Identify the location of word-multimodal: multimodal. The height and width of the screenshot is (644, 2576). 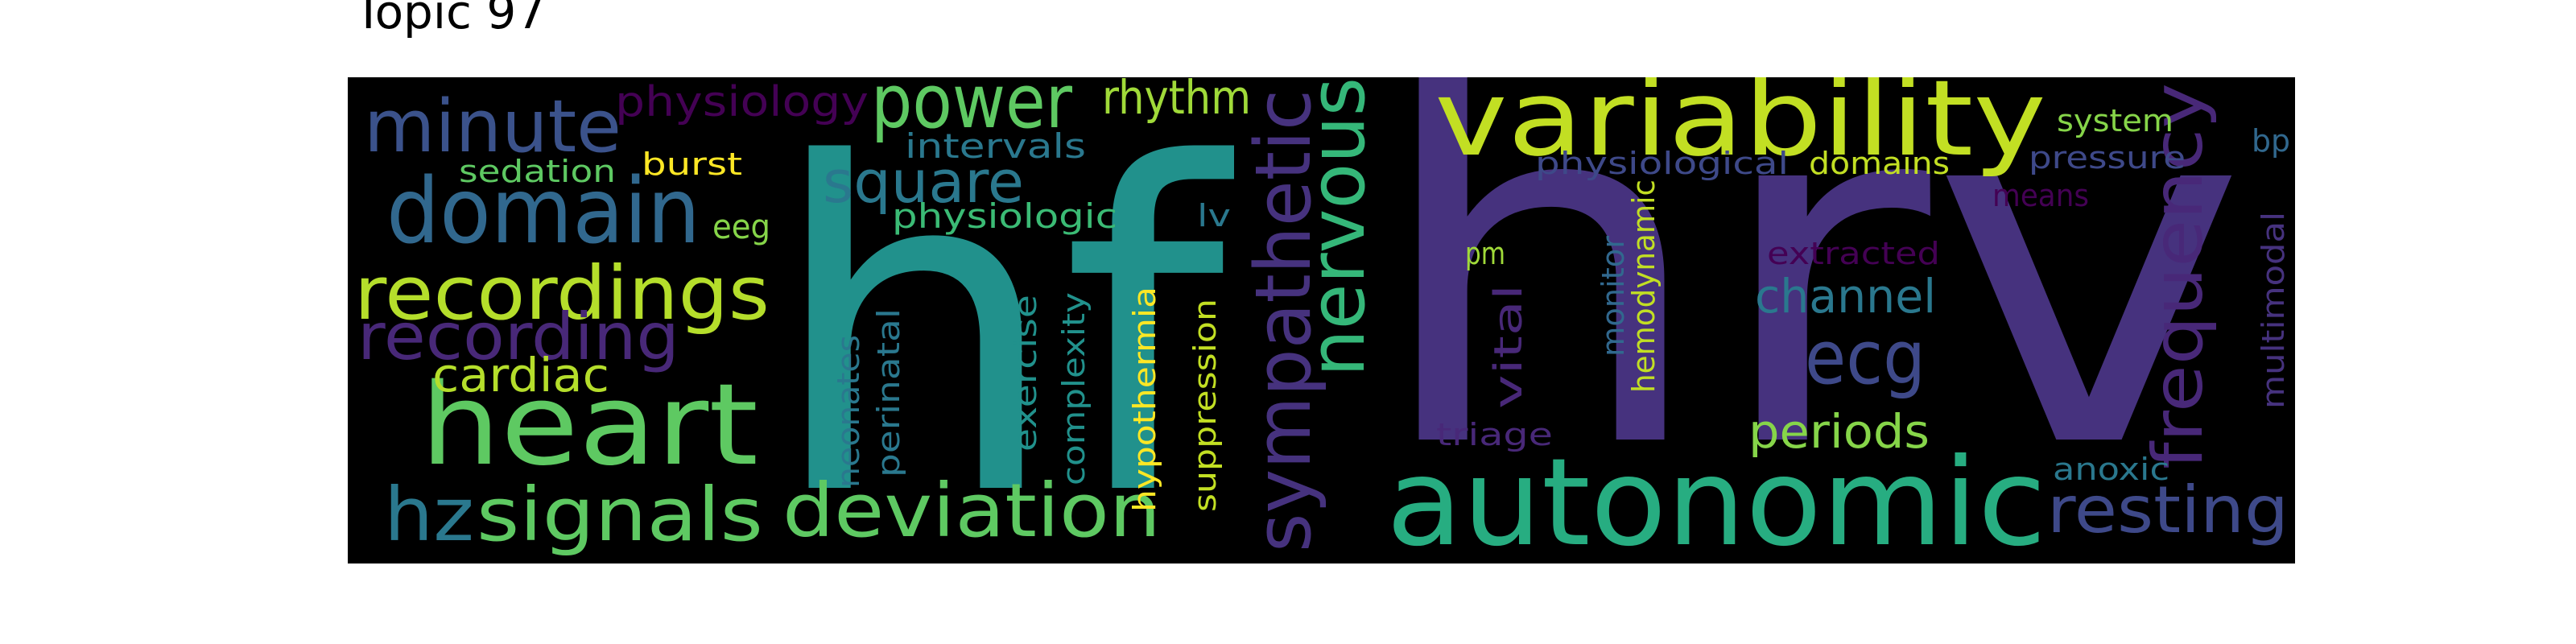
(2273, 310).